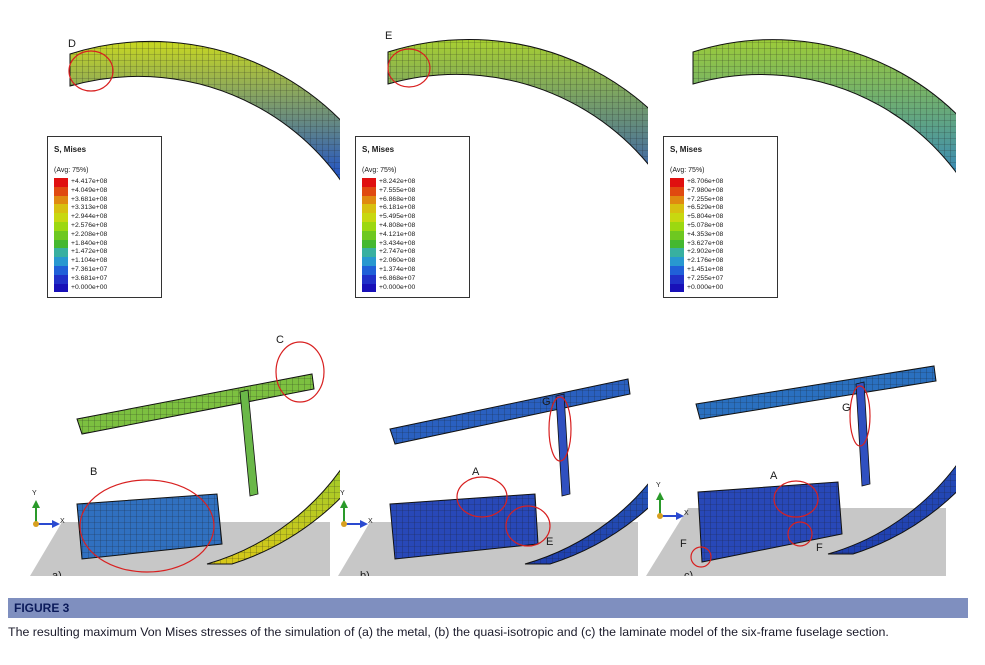 The height and width of the screenshot is (665, 985). I want to click on marker-b: B, so click(94, 472).